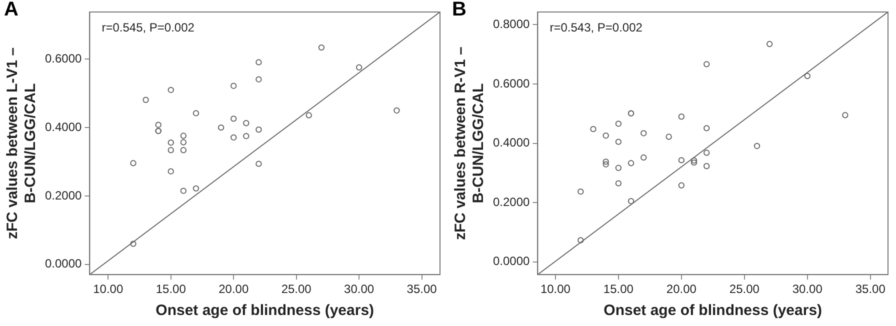 The height and width of the screenshot is (326, 896). What do you see at coordinates (11, 10) in the screenshot?
I see `chart-title: A` at bounding box center [11, 10].